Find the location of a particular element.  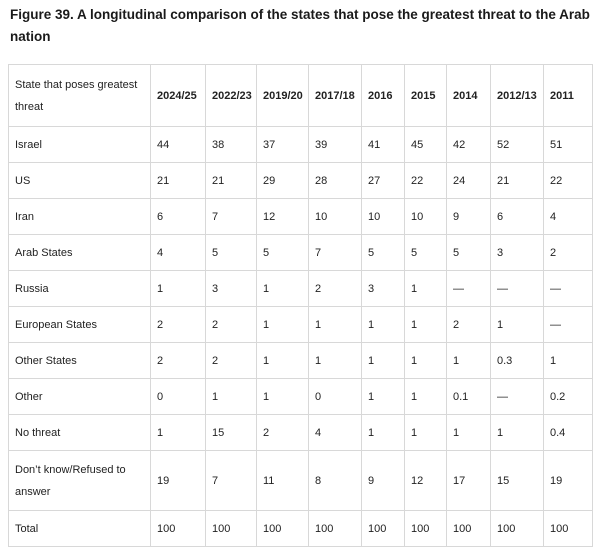

cell-value: 17 is located at coordinates (468, 480).